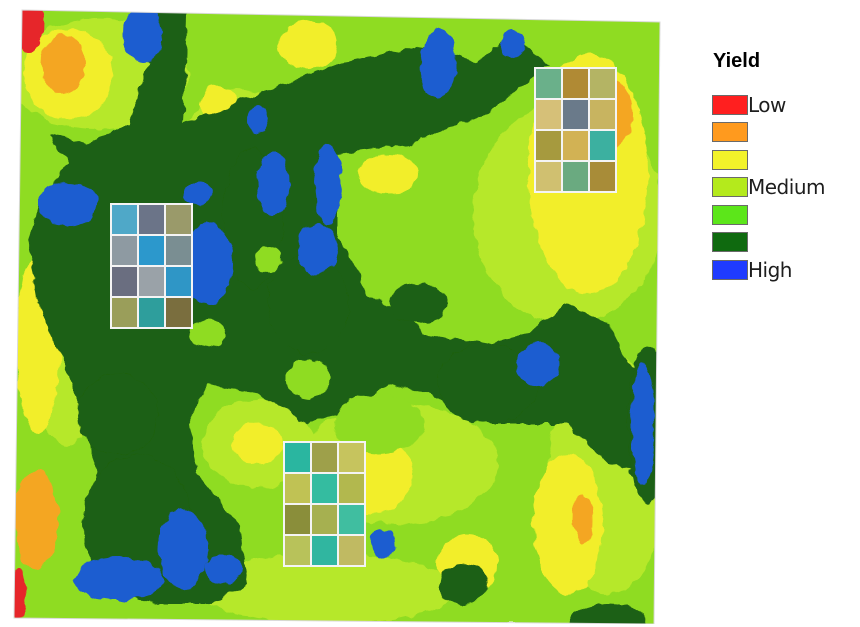  Describe the element at coordinates (306, 350) in the screenshot. I see `zone-medium-inset` at that location.